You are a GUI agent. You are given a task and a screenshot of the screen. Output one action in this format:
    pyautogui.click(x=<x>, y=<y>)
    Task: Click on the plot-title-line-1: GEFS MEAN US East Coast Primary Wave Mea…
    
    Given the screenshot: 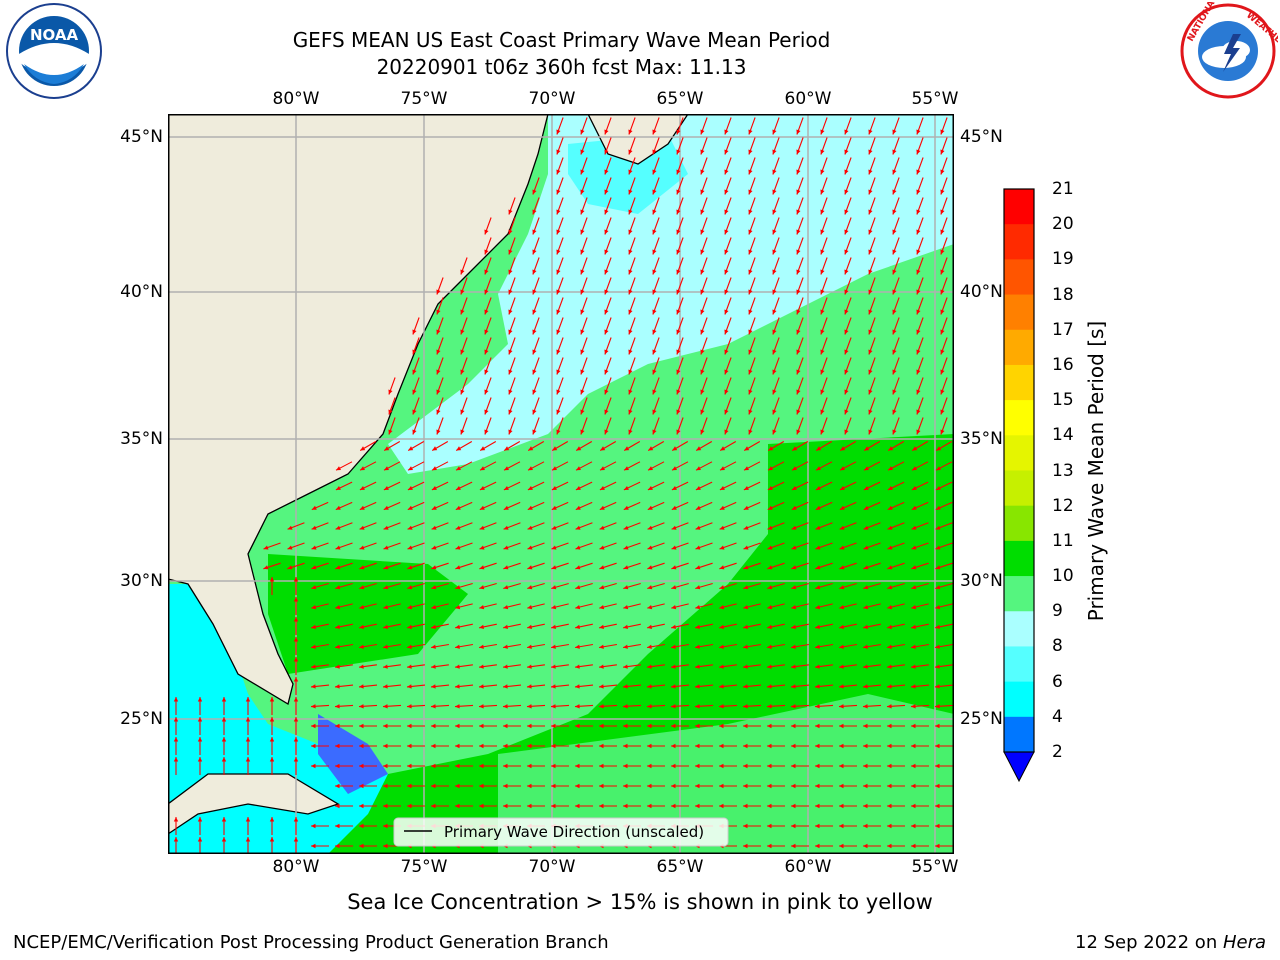 What is the action you would take?
    pyautogui.click(x=561, y=40)
    